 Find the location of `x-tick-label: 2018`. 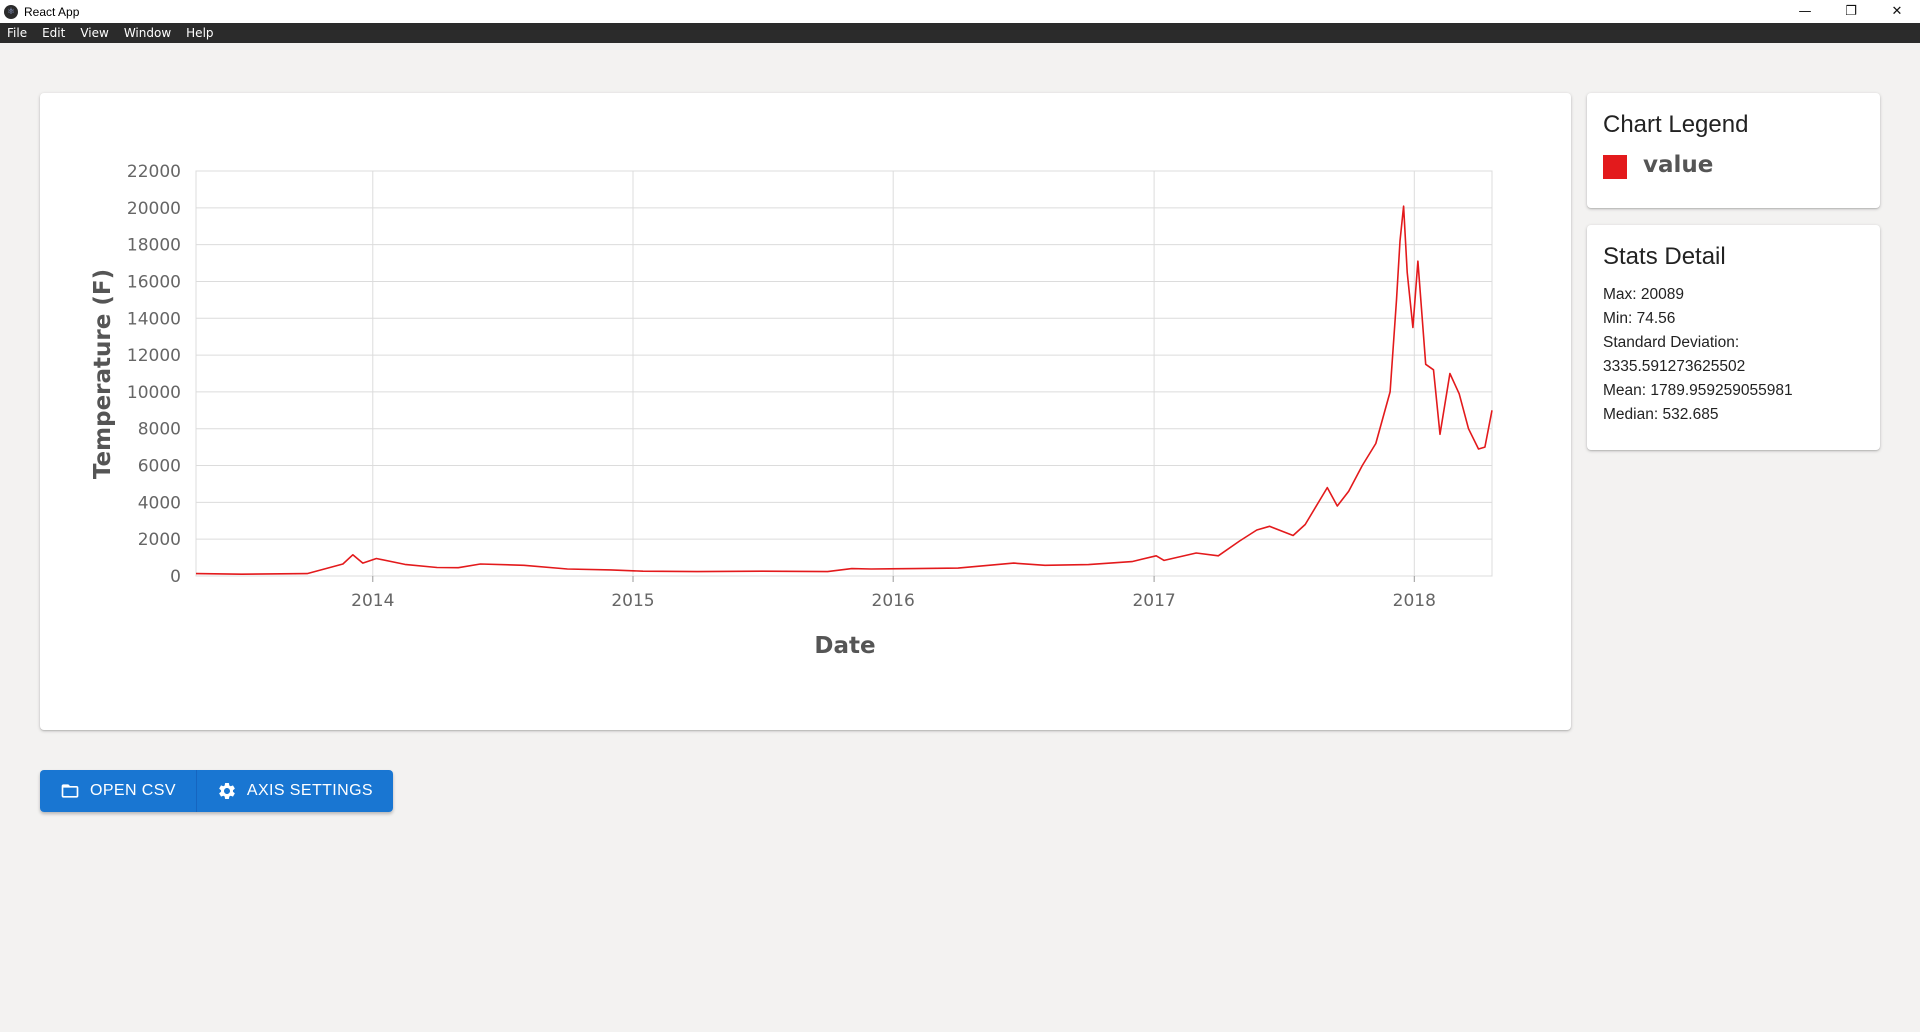

x-tick-label: 2018 is located at coordinates (1414, 601).